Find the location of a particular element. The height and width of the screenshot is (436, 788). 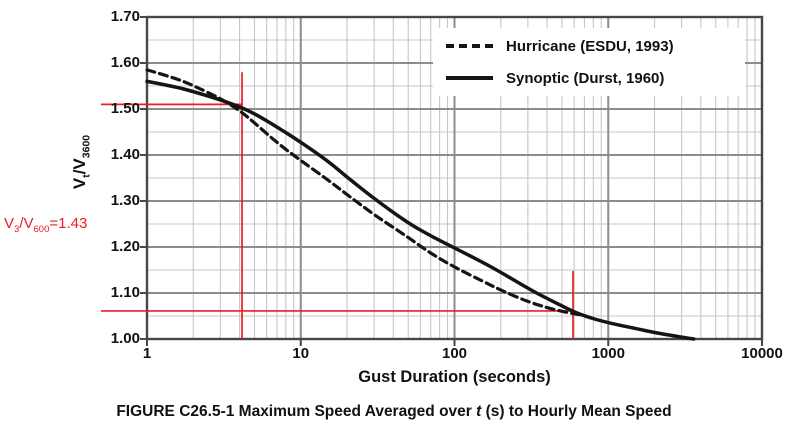

x-tick-label-10000: 10000 is located at coordinates (762, 353).